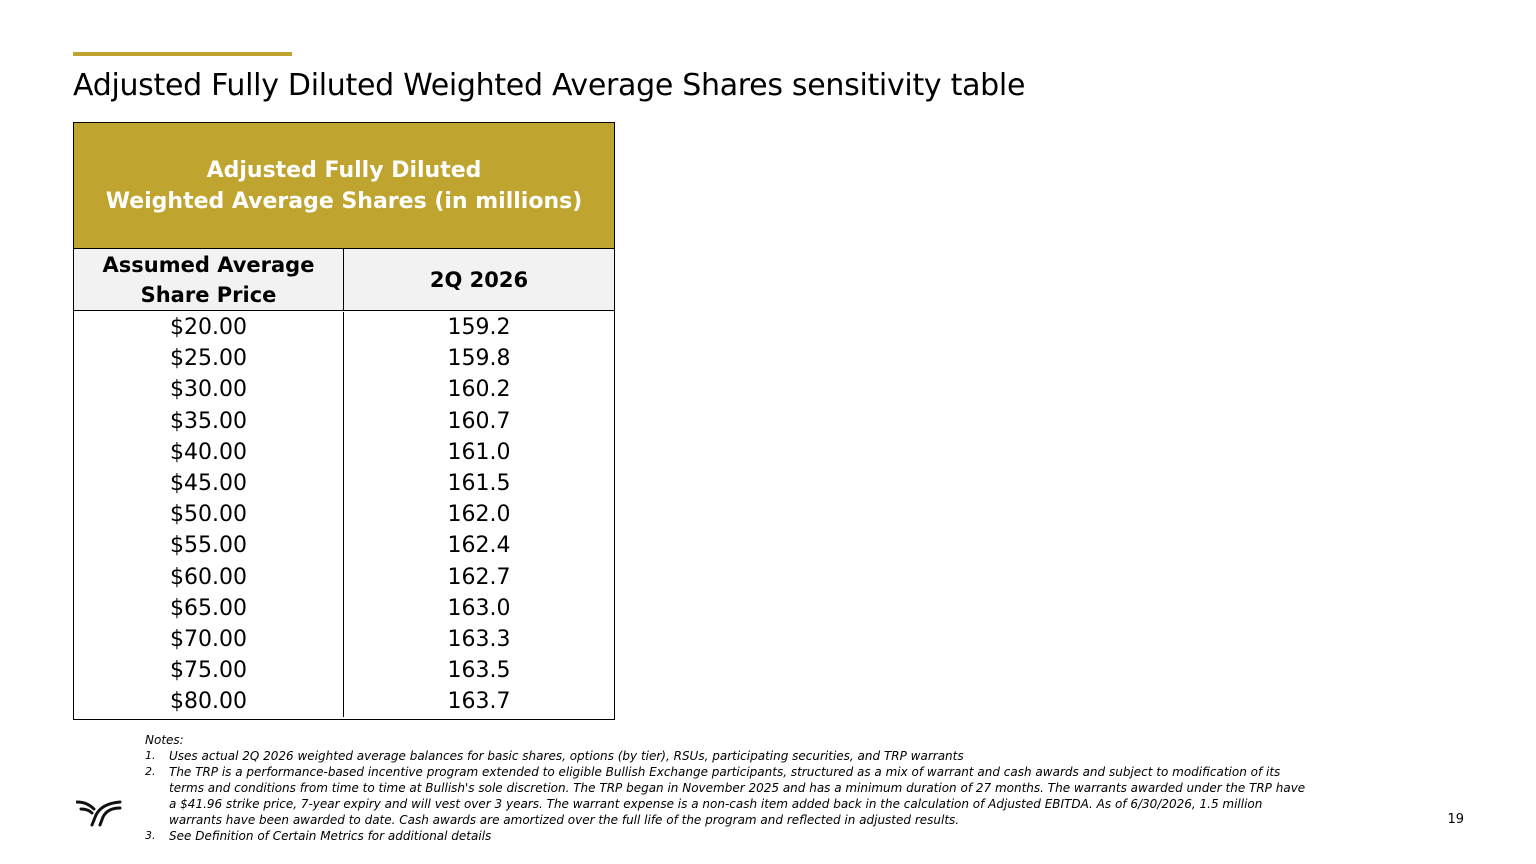  Describe the element at coordinates (479, 483) in the screenshot. I see `shares-cell: 161.5` at that location.